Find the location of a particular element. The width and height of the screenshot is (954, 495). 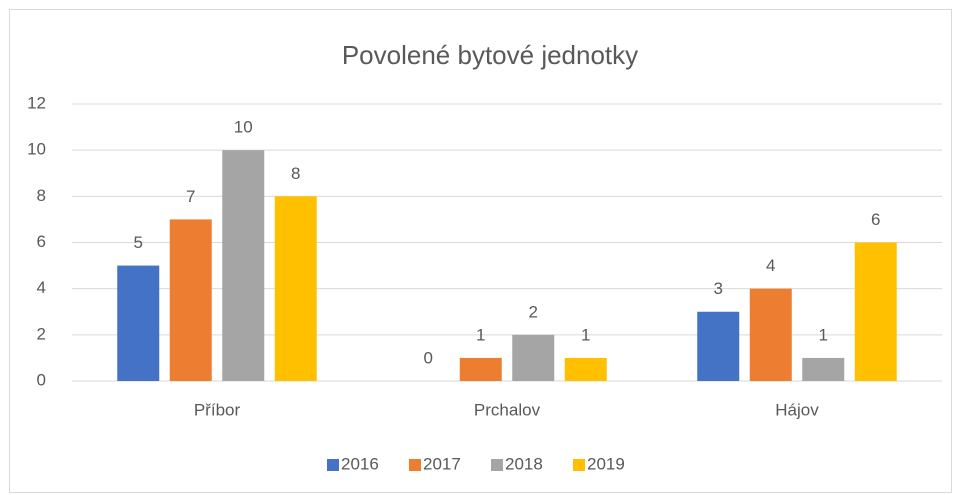

y-tick-label: 8 is located at coordinates (41, 195).